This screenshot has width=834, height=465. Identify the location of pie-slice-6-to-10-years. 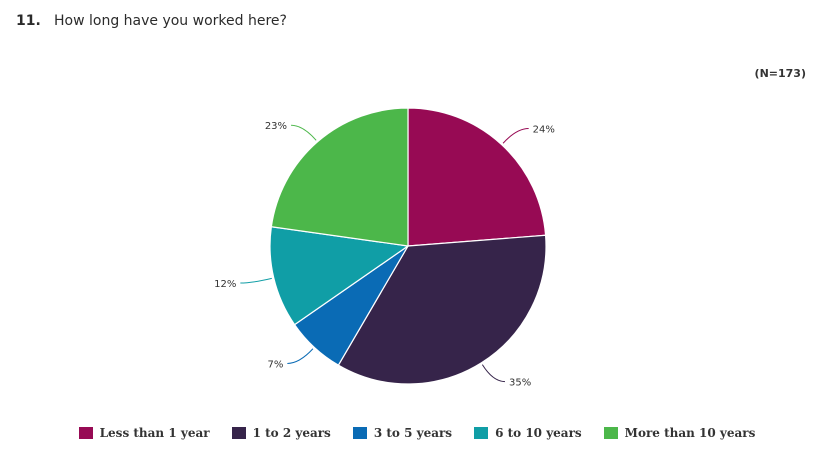
(339, 276).